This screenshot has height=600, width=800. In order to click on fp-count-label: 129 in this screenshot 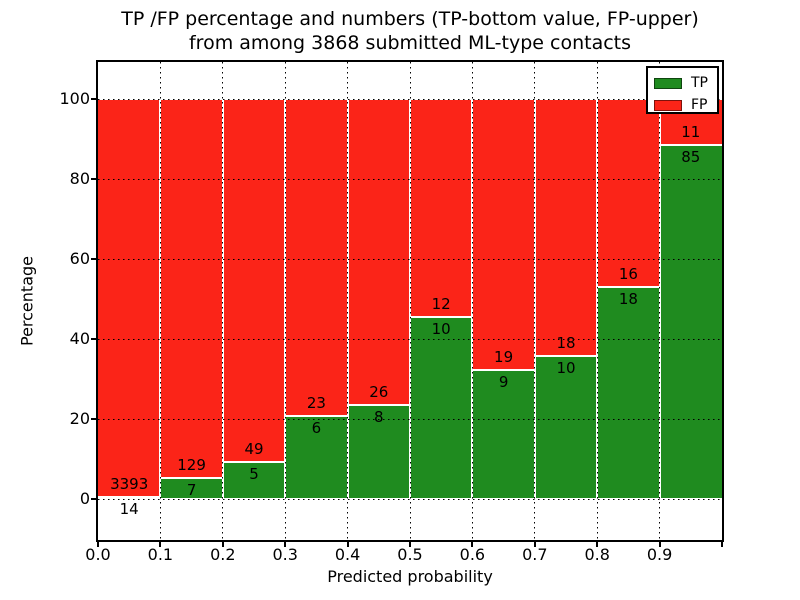, I will do `click(191, 465)`.